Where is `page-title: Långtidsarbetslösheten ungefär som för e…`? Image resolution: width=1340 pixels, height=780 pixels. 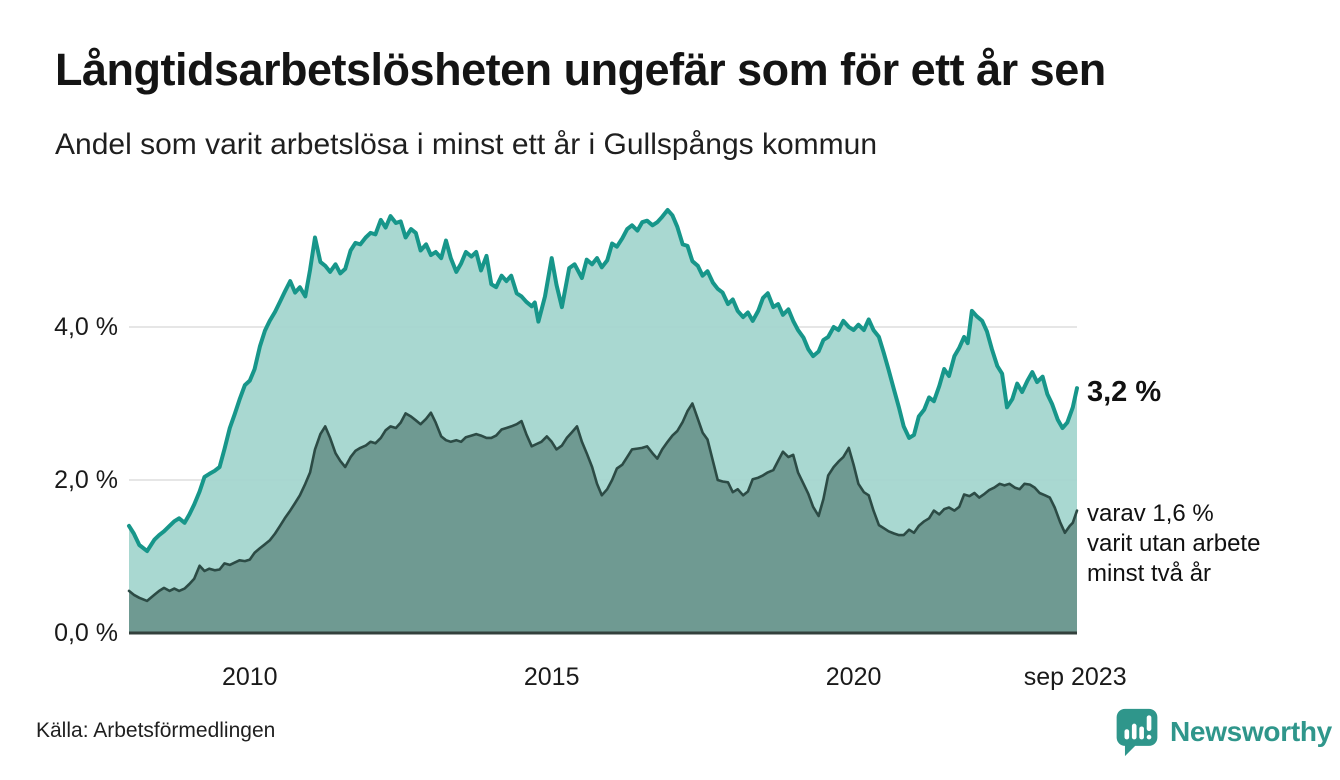 page-title: Långtidsarbetslösheten ungefär som för e… is located at coordinates (580, 69).